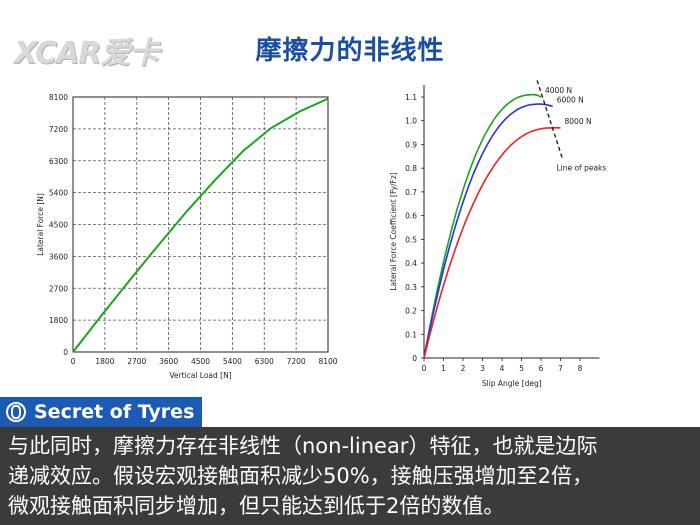  What do you see at coordinates (581, 168) in the screenshot?
I see `annotation-label: Line of peaks` at bounding box center [581, 168].